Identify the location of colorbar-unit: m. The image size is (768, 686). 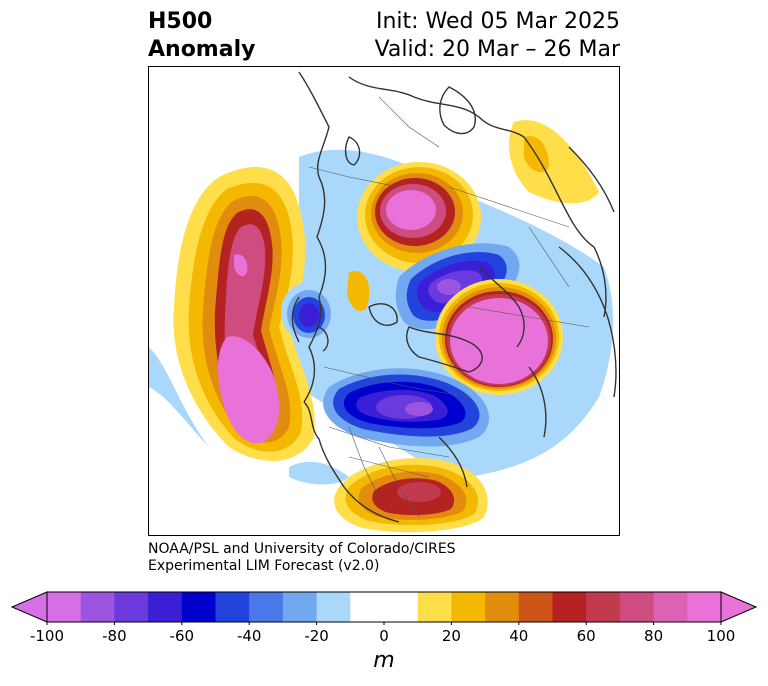
(384, 660).